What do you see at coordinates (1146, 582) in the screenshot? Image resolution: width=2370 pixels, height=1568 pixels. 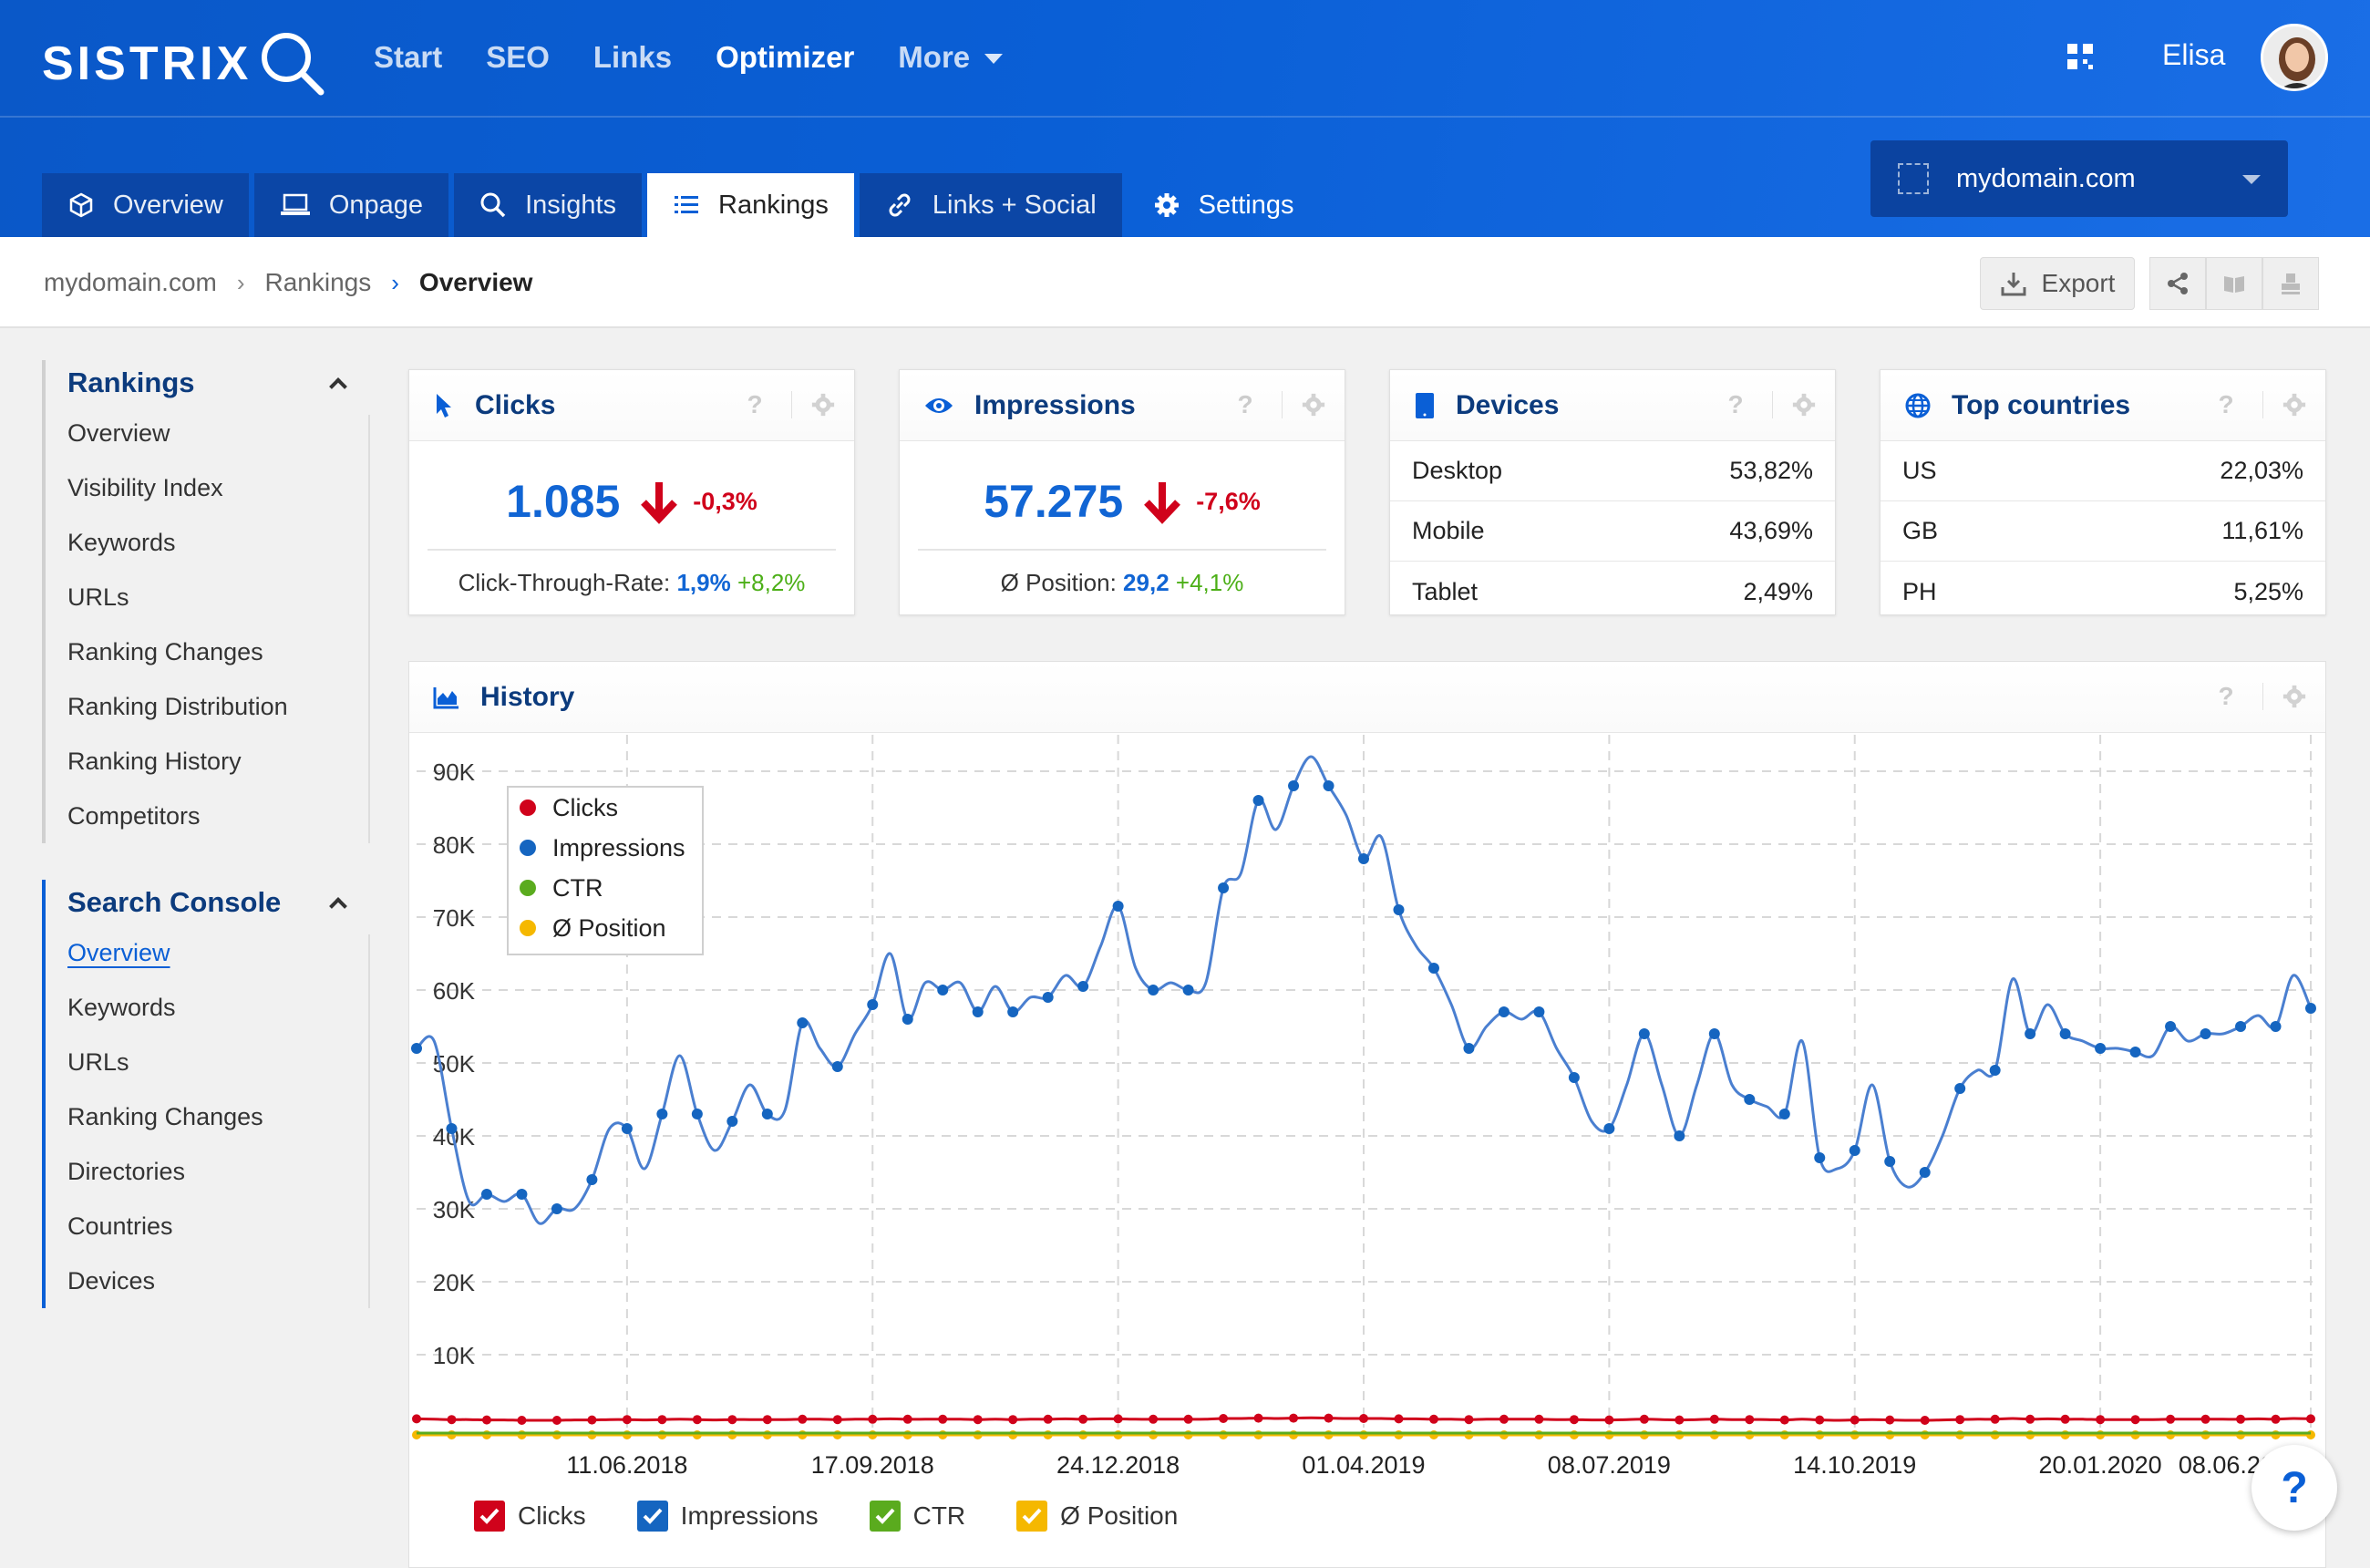 I see `position-value: 29,2` at bounding box center [1146, 582].